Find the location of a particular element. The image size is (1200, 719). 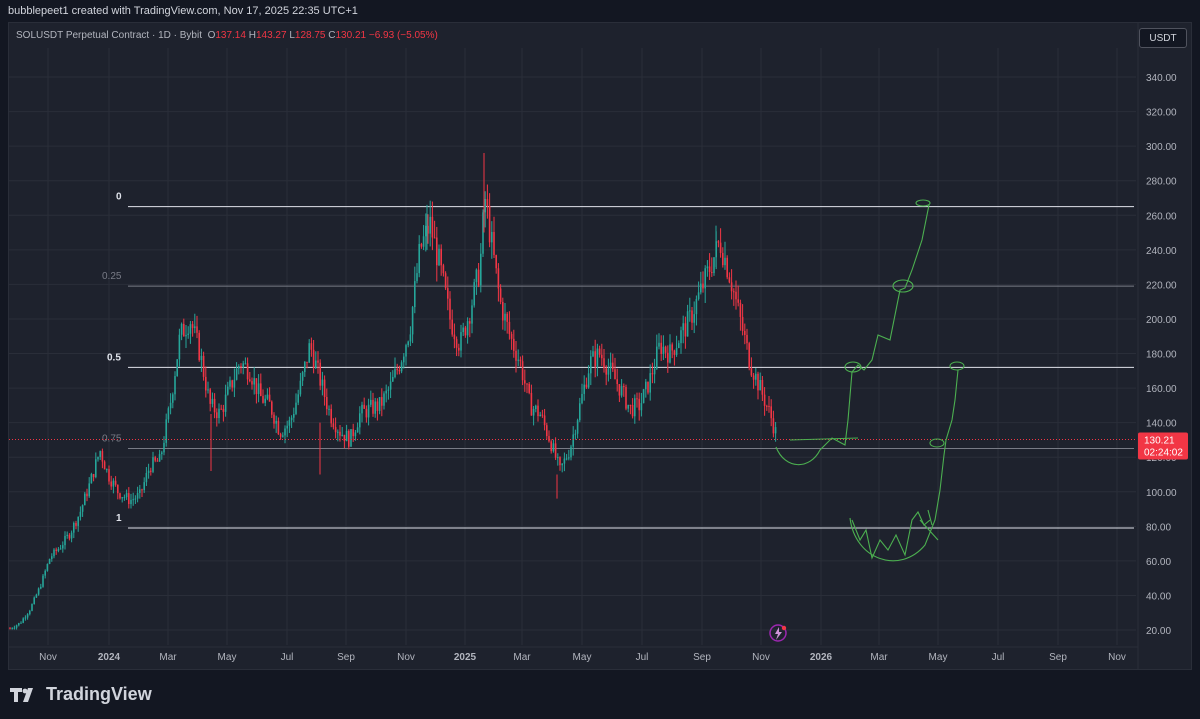

y-tick-label: 300.00 is located at coordinates (1161, 147).